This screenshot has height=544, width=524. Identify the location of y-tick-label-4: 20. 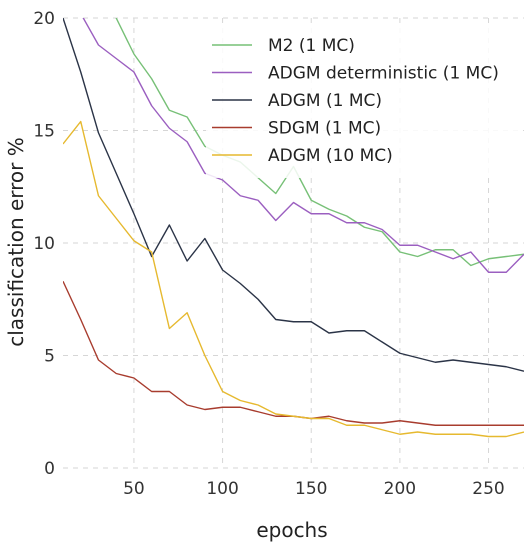
(44, 19).